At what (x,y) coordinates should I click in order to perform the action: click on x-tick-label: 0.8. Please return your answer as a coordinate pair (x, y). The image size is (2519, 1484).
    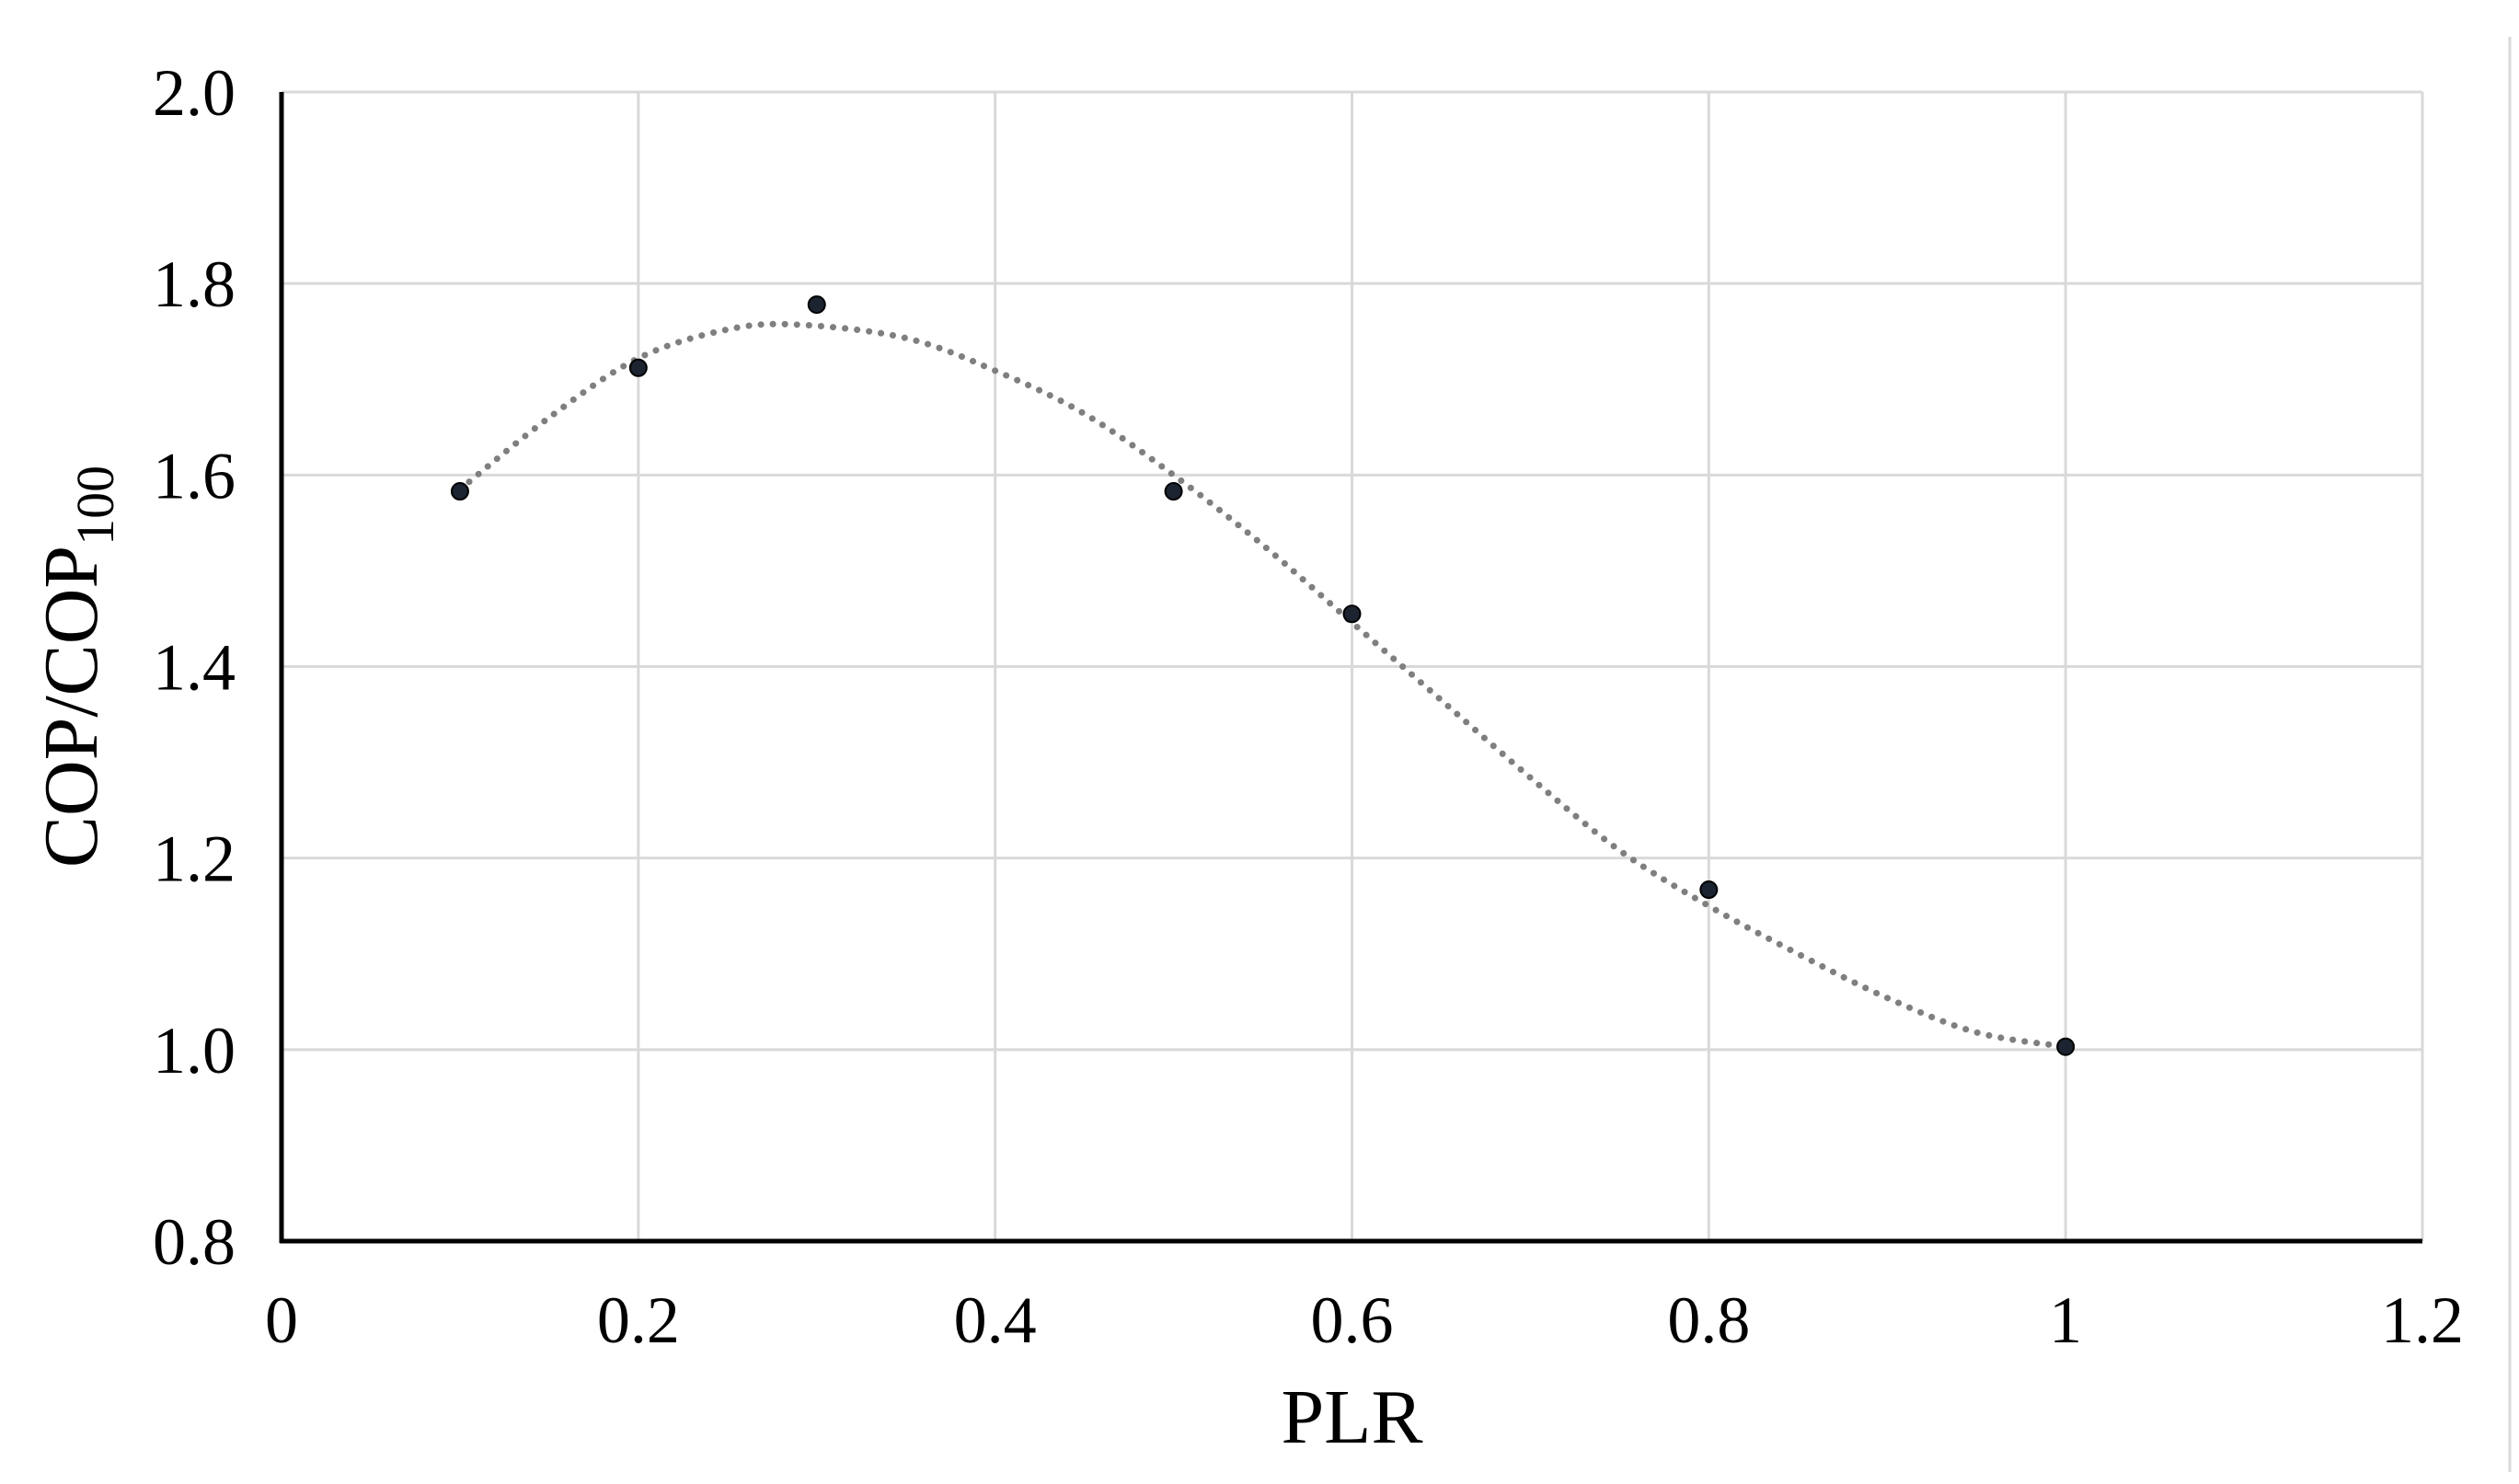
    Looking at the image, I should click on (1708, 1320).